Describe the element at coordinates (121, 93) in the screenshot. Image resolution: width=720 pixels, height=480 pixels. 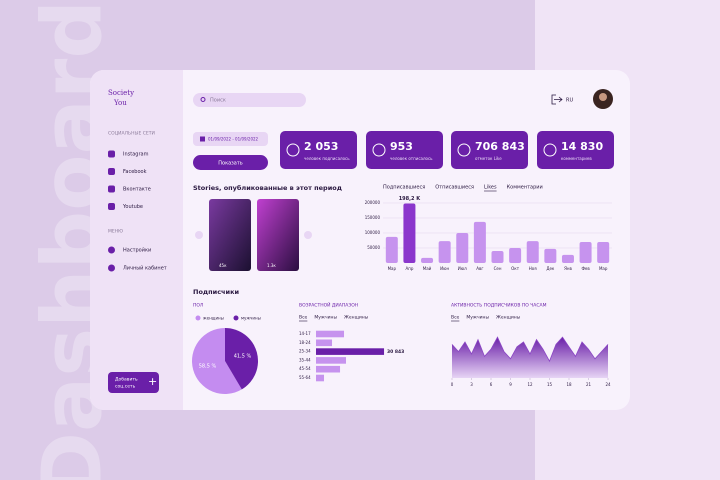
I see `logo: Society` at that location.